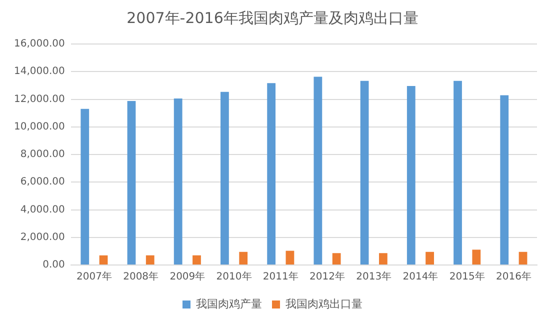 This screenshot has width=551, height=324. What do you see at coordinates (42, 210) in the screenshot?
I see `y-tick-label: 4,000.00` at bounding box center [42, 210].